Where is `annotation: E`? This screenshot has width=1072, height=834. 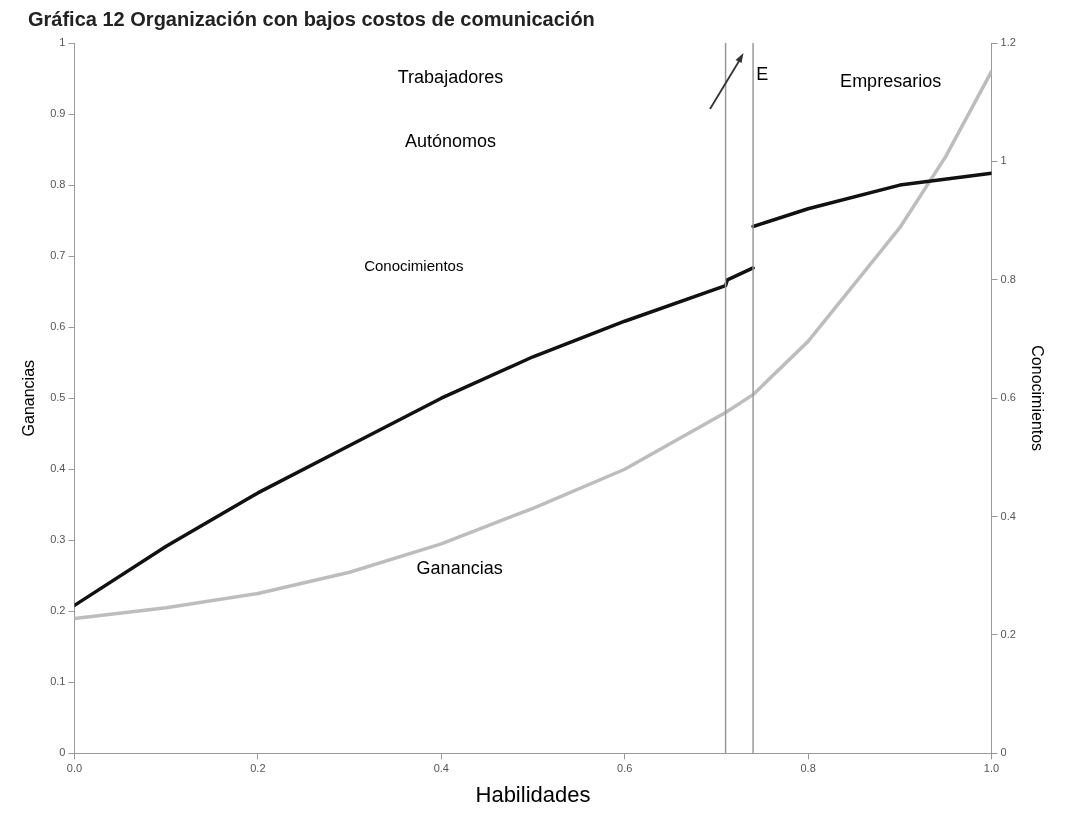 annotation: E is located at coordinates (762, 73).